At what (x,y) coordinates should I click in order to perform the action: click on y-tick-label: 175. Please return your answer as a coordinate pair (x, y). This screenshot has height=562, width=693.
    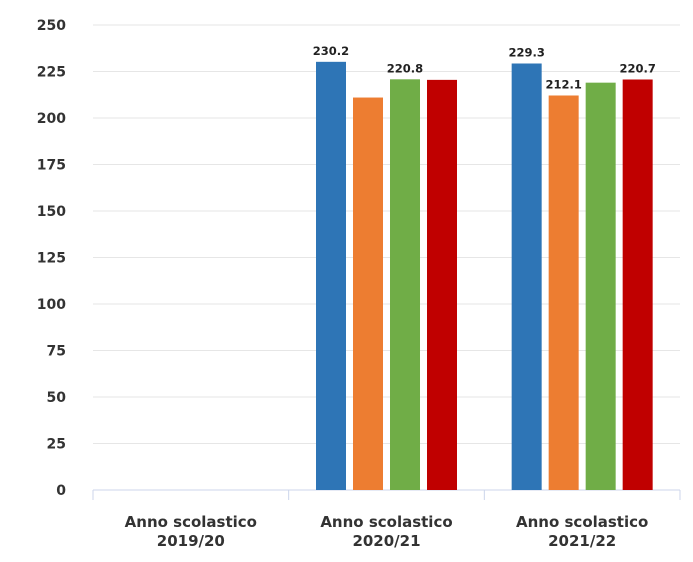
    Looking at the image, I should click on (51, 166).